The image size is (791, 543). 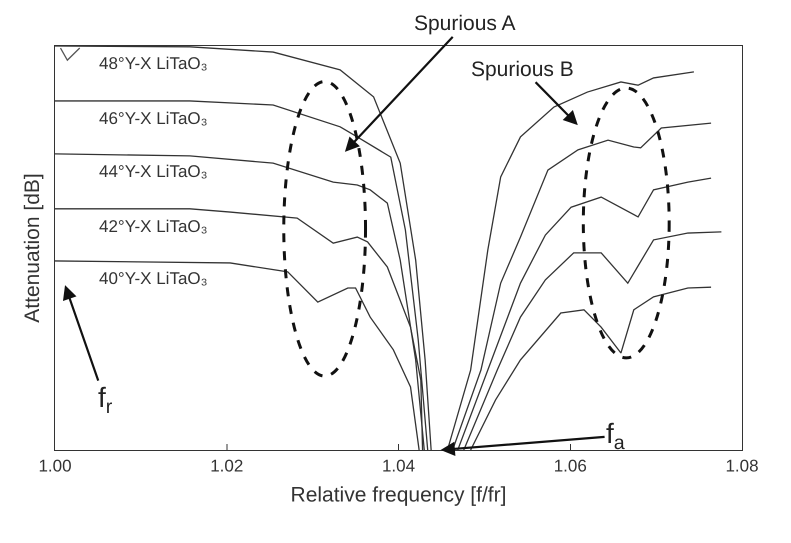 What do you see at coordinates (522, 69) in the screenshot?
I see `annotation: Spurious B` at bounding box center [522, 69].